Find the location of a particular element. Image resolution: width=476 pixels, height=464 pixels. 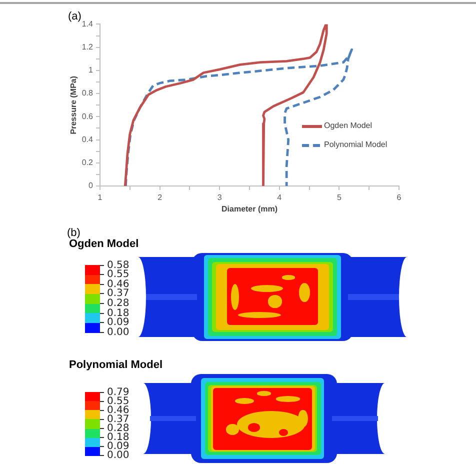

y-tick-label: 0.8 is located at coordinates (88, 93).